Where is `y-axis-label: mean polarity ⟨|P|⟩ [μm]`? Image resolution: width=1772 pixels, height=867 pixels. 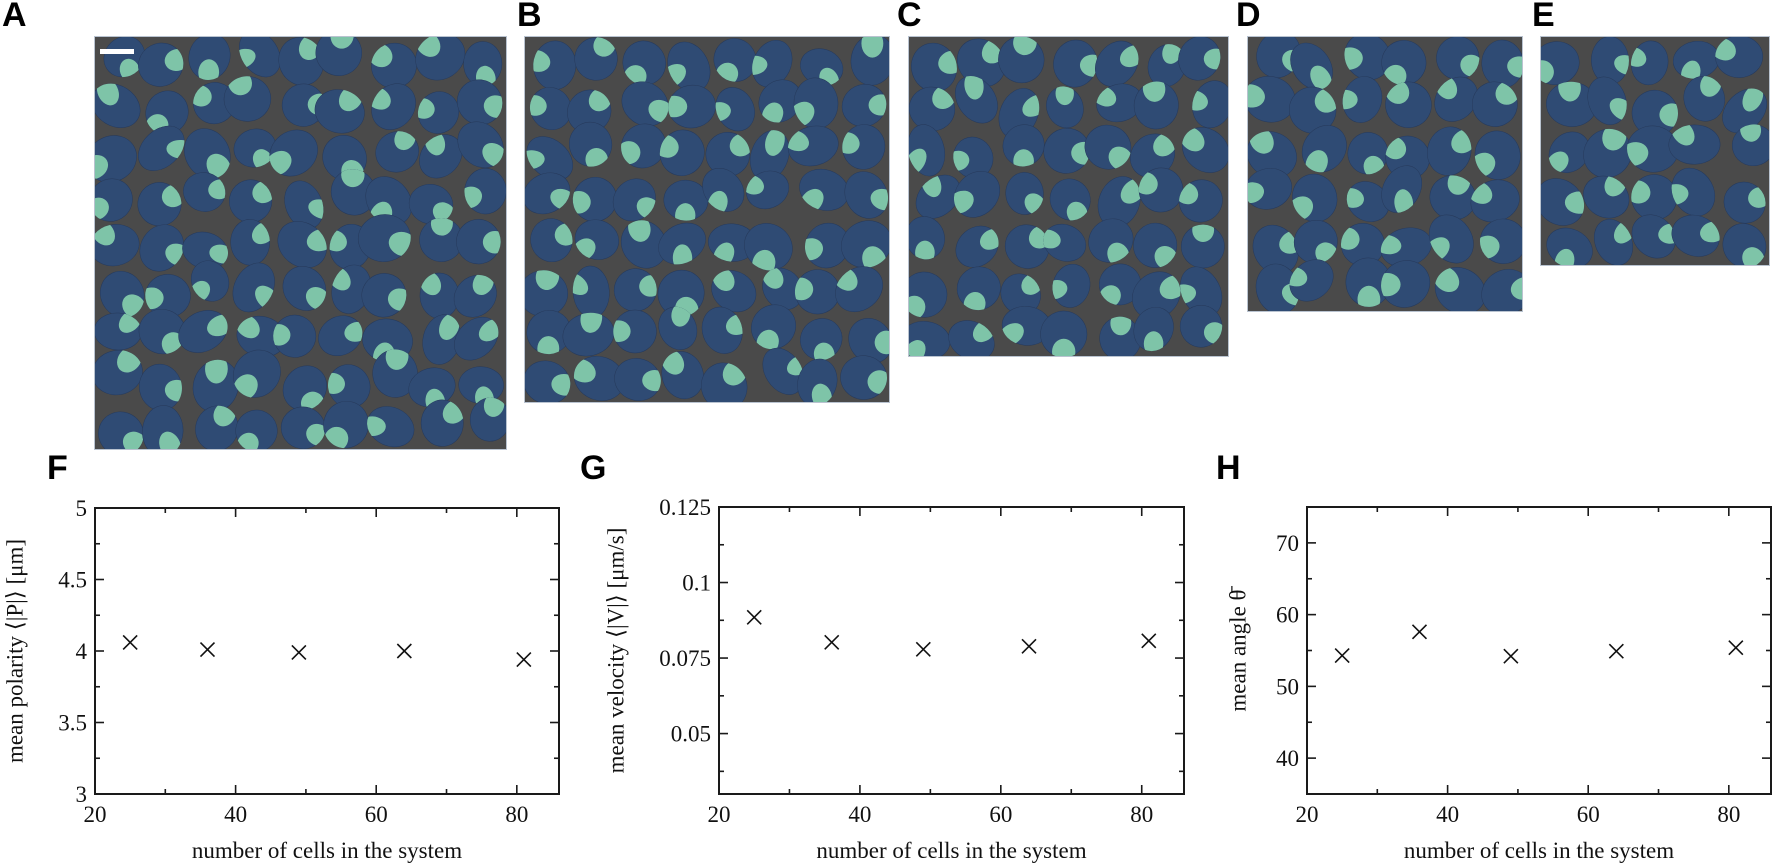 y-axis-label: mean polarity ⟨|P|⟩ [μm] is located at coordinates (14, 651).